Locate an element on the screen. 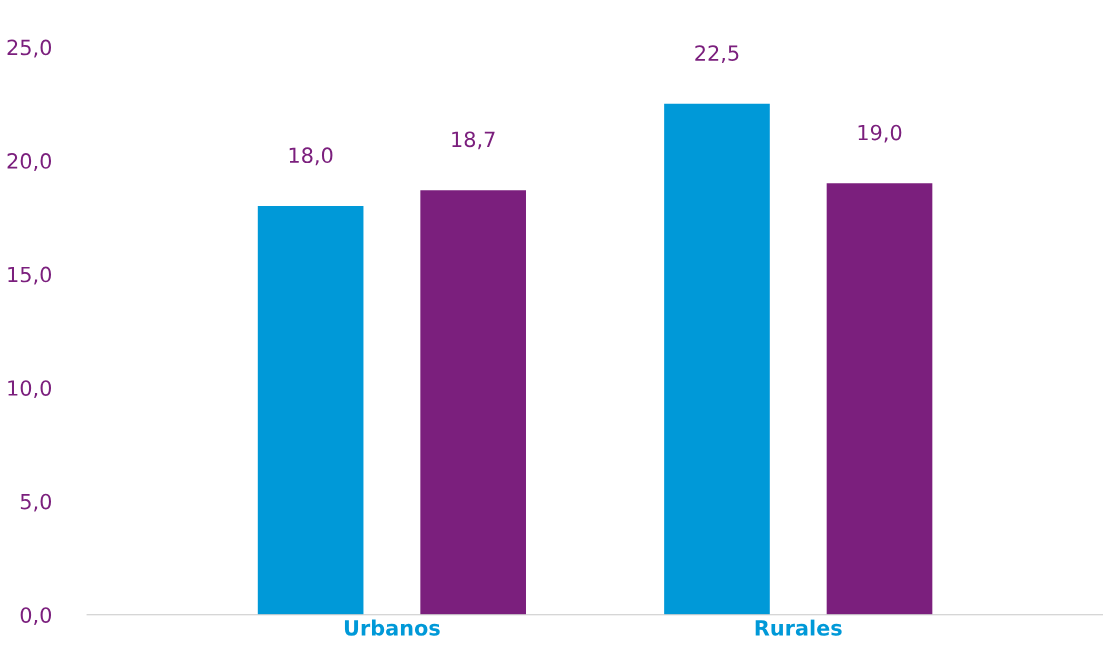  x-tick-label: Rurales is located at coordinates (798, 627).